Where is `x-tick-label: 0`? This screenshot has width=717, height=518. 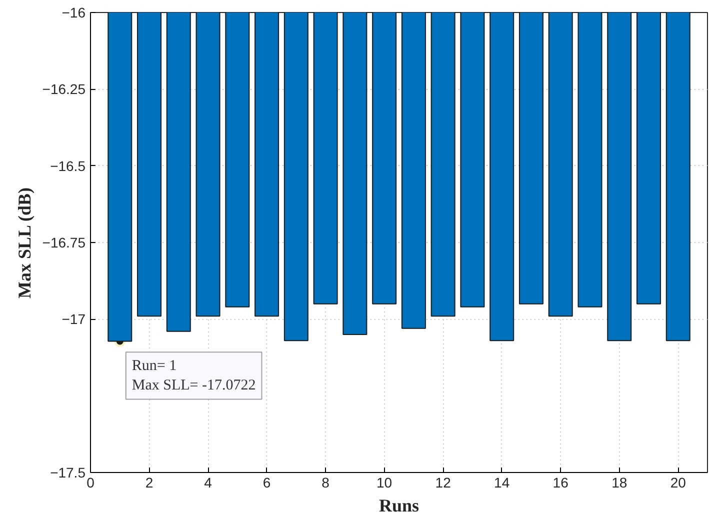 x-tick-label: 0 is located at coordinates (90, 482).